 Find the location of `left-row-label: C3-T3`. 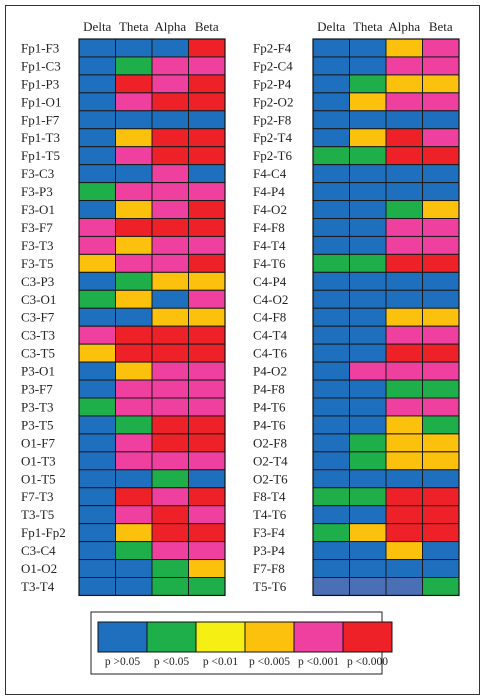

left-row-label: C3-T3 is located at coordinates (38, 335).